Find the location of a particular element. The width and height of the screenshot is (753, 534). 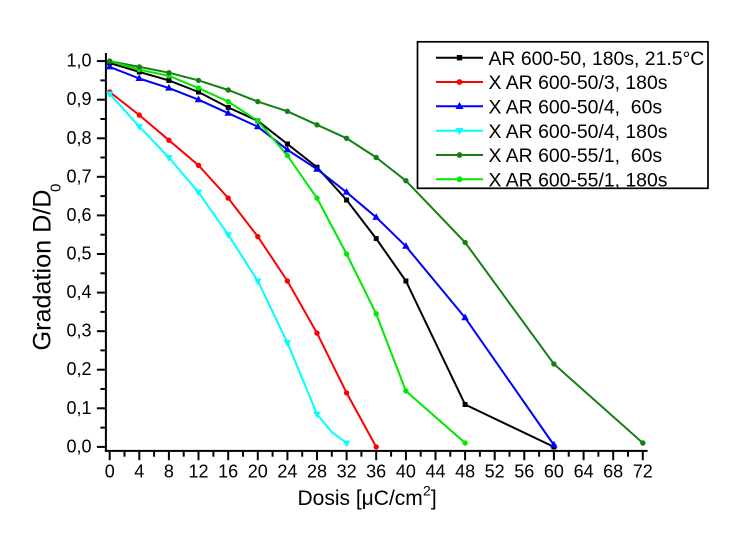

svg-text: 1,0 is located at coordinates (78, 61).